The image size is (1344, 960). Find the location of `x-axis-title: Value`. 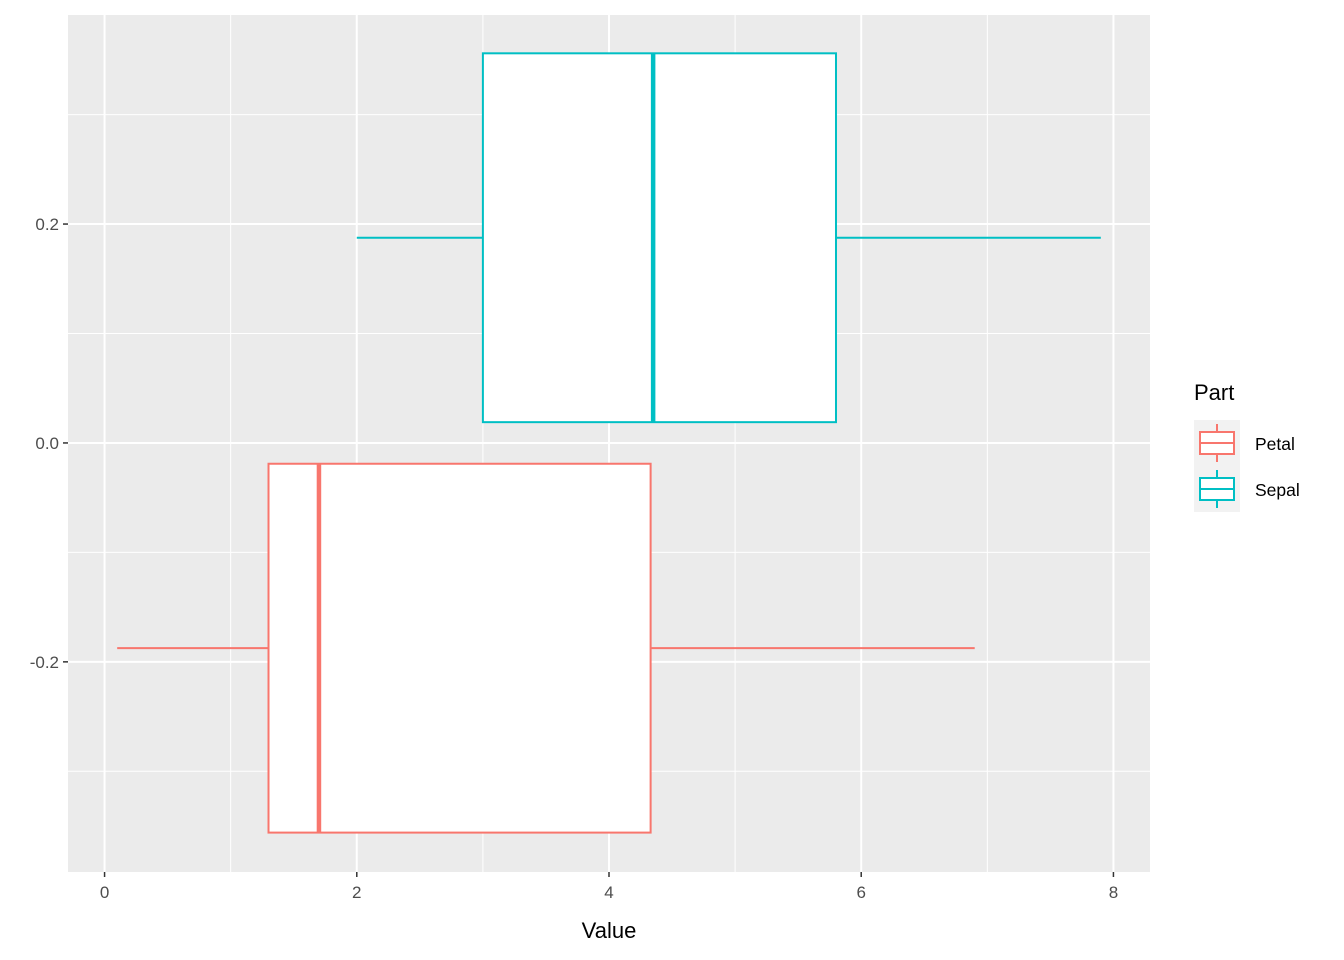

x-axis-title: Value is located at coordinates (609, 930).